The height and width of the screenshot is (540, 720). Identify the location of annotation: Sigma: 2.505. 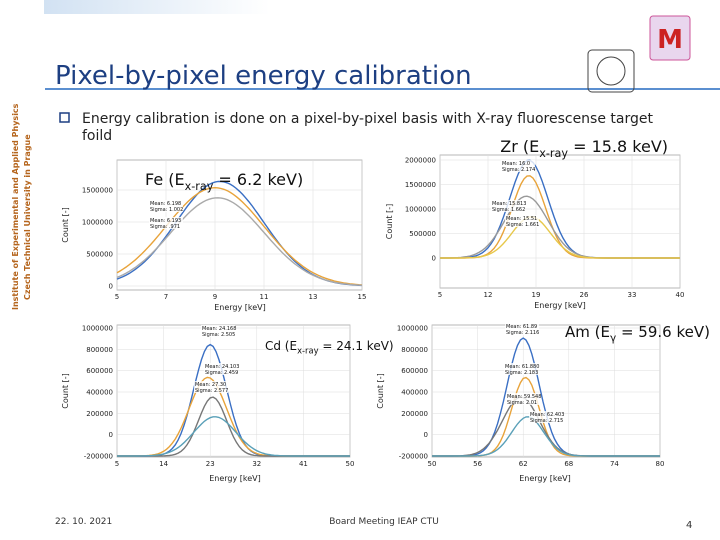
(218, 335).